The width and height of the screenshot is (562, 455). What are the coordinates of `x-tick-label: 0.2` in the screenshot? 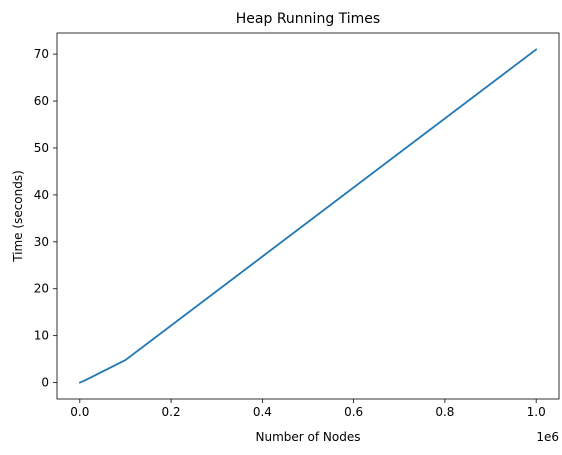 It's located at (171, 412).